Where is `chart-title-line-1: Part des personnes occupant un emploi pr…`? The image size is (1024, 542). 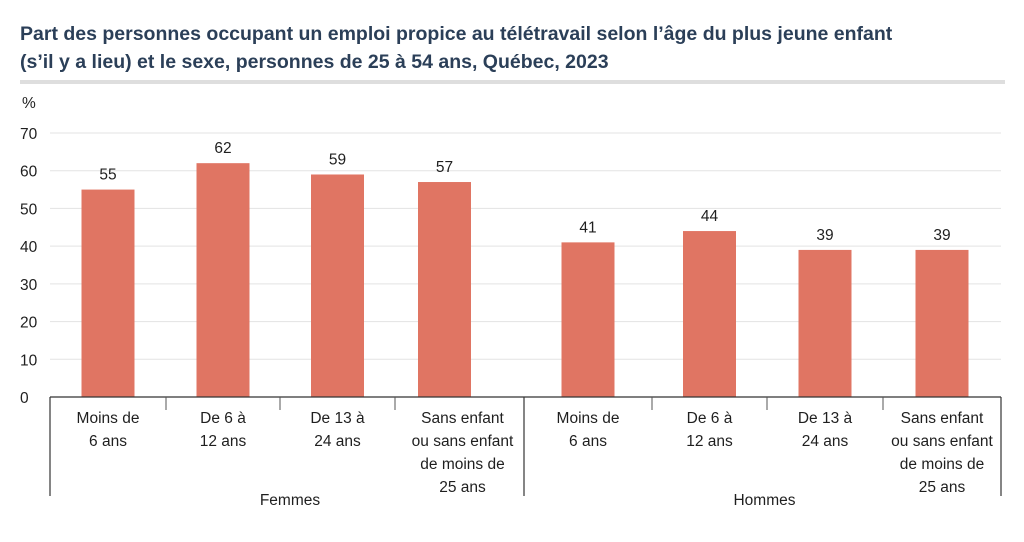
chart-title-line-1: Part des personnes occupant un emploi pr… is located at coordinates (456, 34).